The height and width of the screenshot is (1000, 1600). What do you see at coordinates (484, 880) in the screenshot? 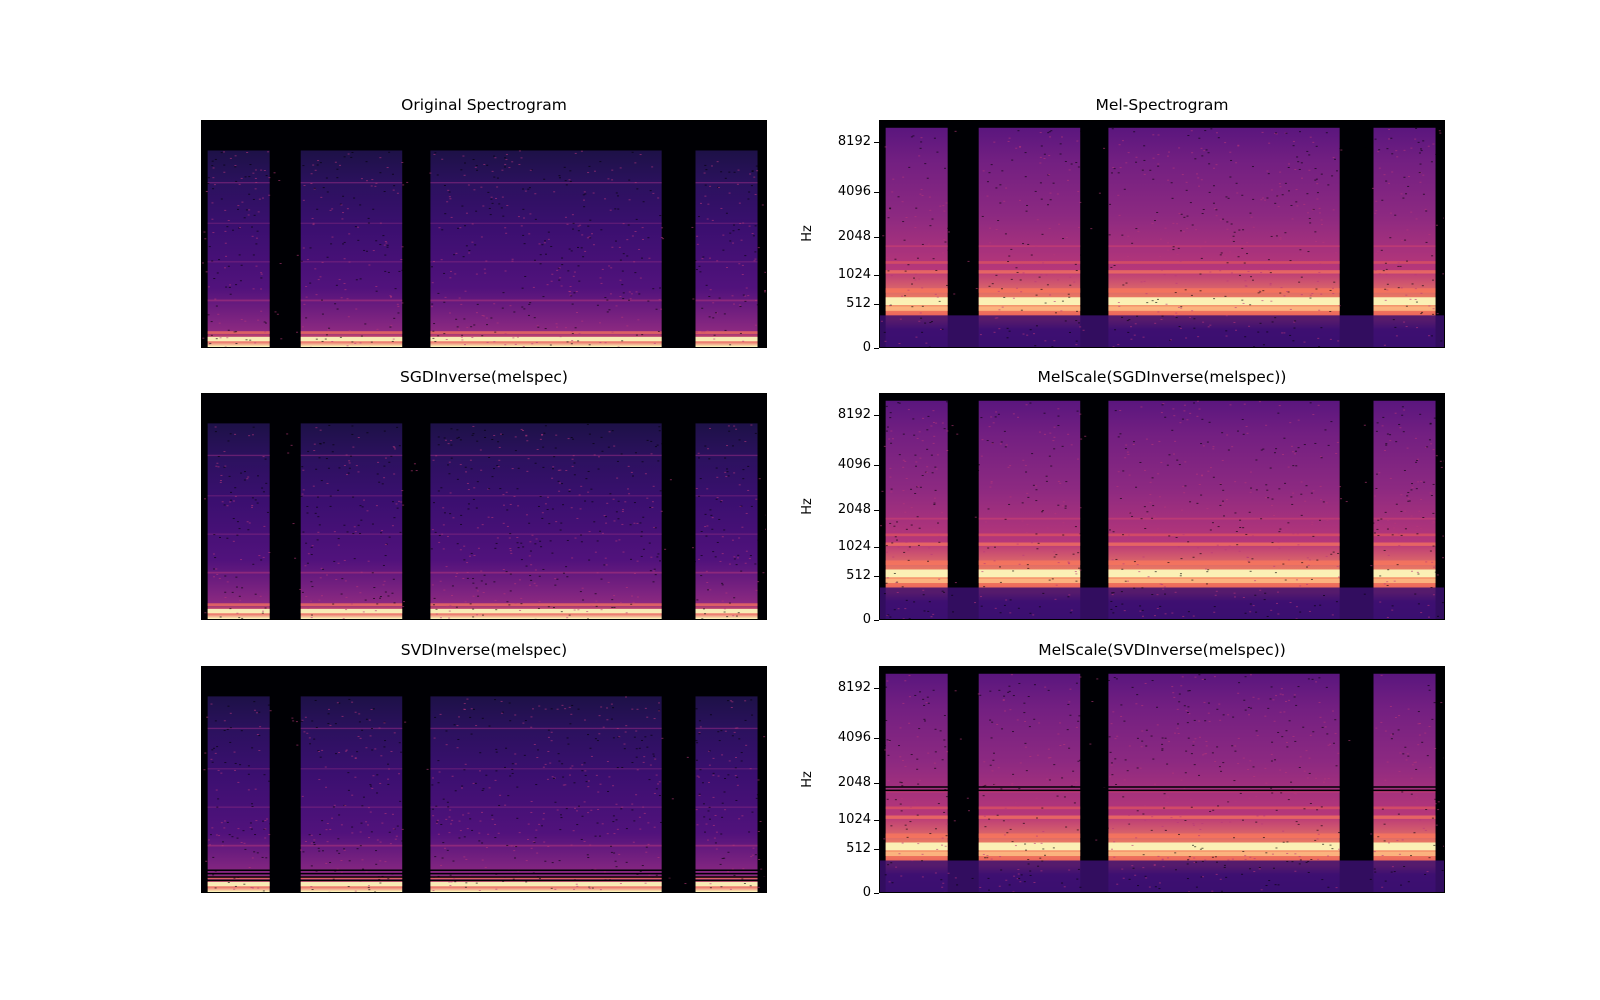
I see `artifact-line` at bounding box center [484, 880].